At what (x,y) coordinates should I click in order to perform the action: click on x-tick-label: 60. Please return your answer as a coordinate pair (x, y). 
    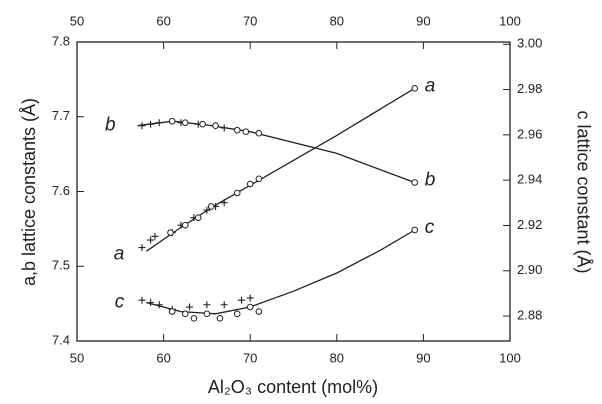
    Looking at the image, I should click on (163, 357).